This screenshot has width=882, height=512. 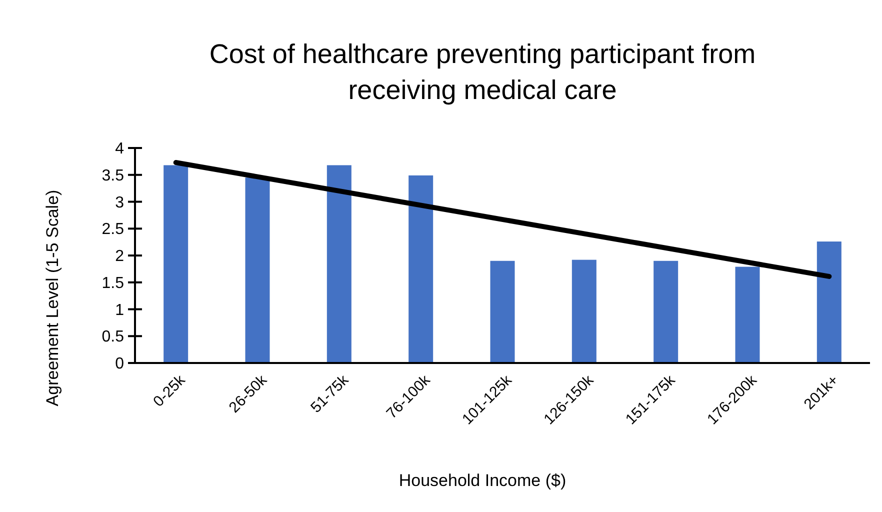 What do you see at coordinates (119, 364) in the screenshot?
I see `y-tick-label: 0` at bounding box center [119, 364].